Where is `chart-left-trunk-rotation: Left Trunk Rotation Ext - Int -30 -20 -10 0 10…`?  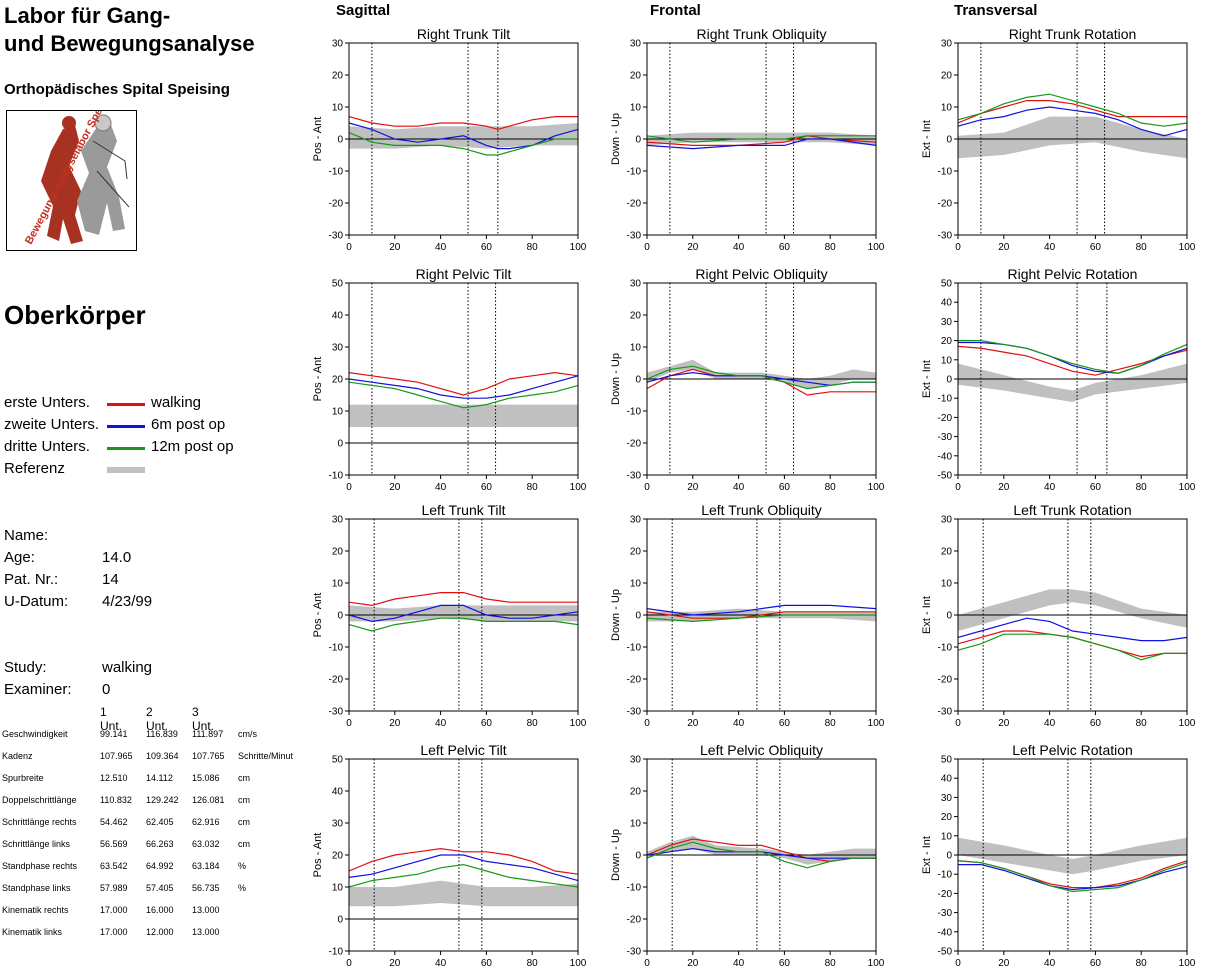
chart-left-trunk-rotation: Left Trunk Rotation Ext - Int -30 -20 -10 0 10… is located at coordinates (1058, 615).